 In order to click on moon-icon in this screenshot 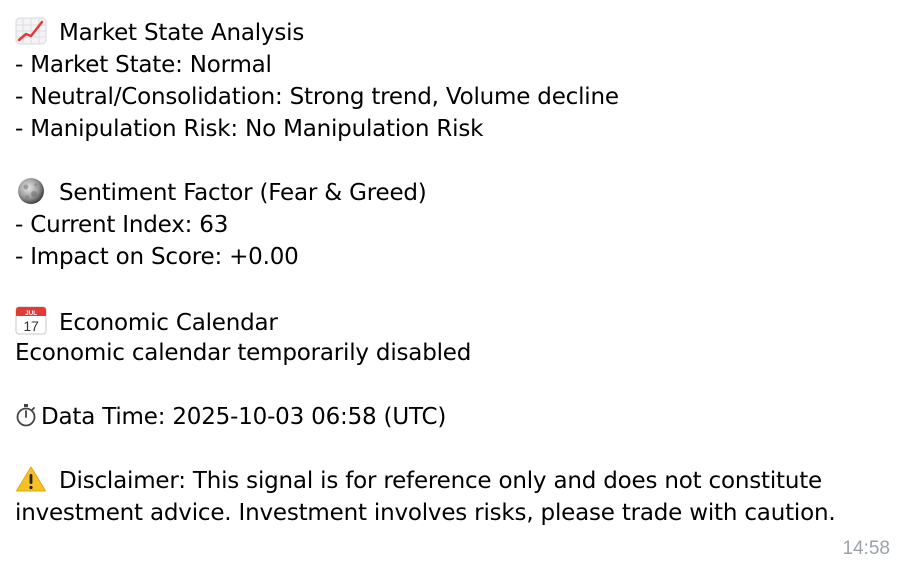, I will do `click(31, 191)`.